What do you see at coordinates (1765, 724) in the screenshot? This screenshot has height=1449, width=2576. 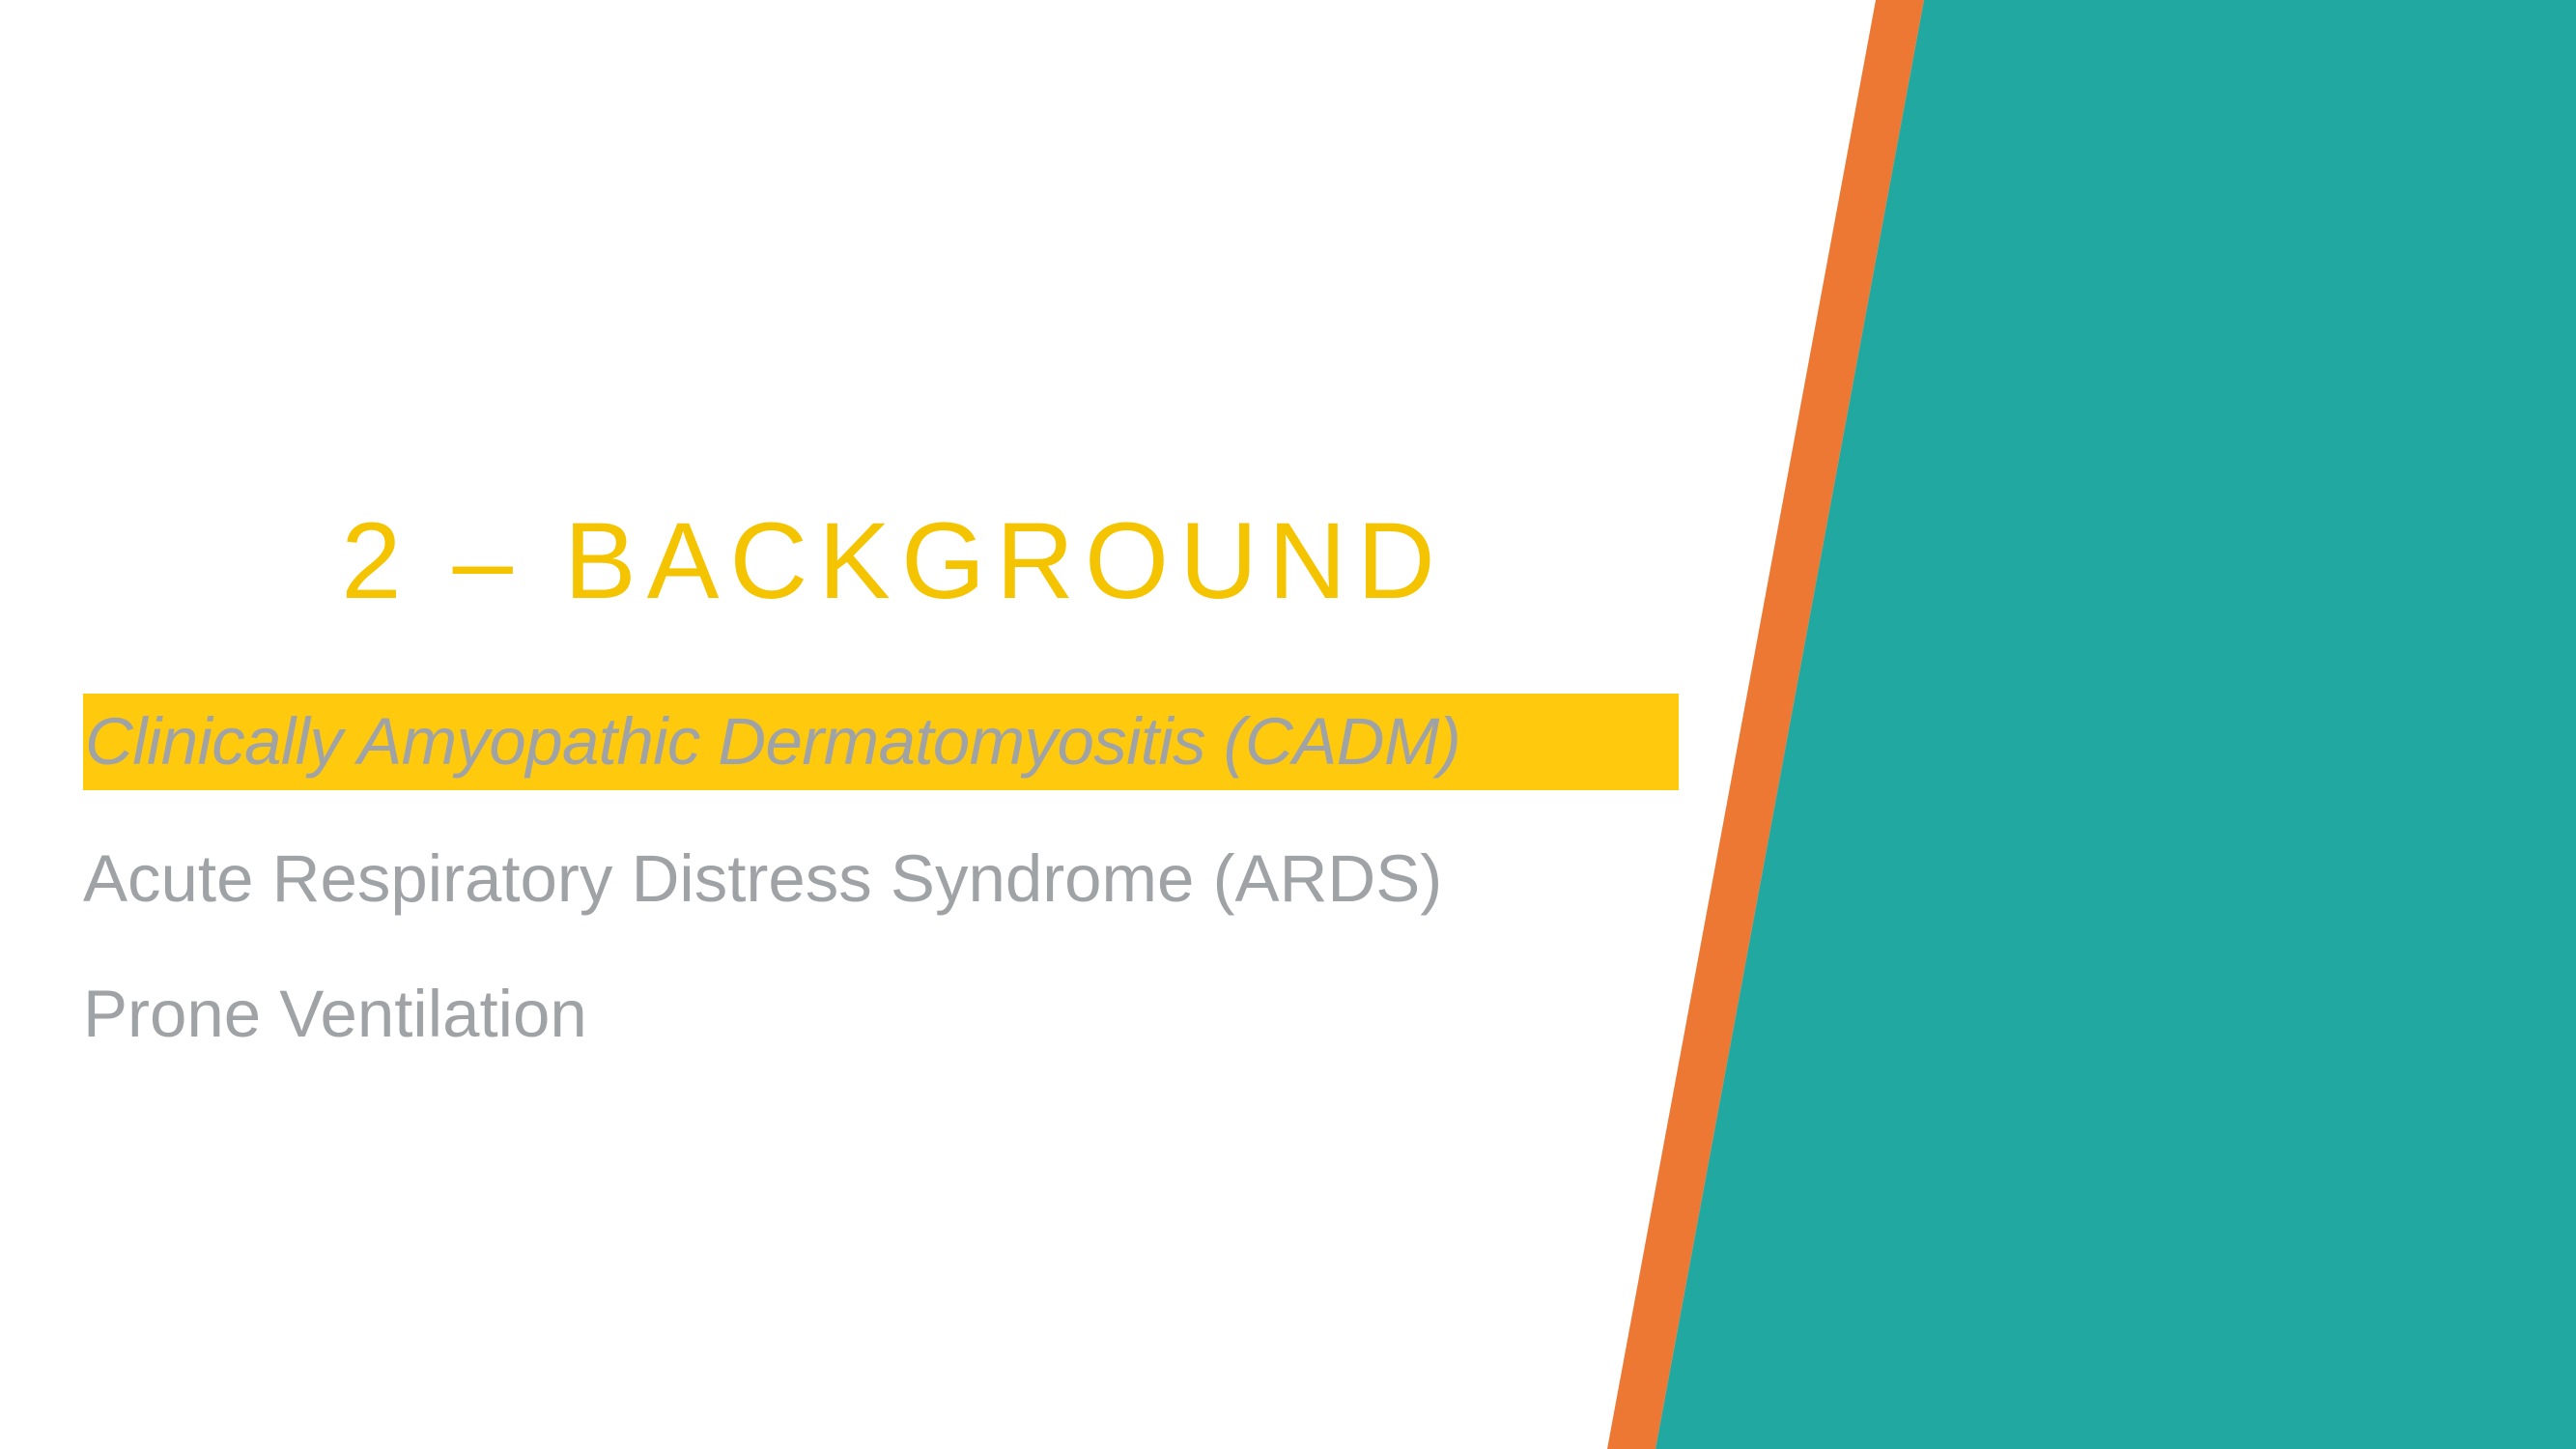 I see `orange-accent-stripe` at bounding box center [1765, 724].